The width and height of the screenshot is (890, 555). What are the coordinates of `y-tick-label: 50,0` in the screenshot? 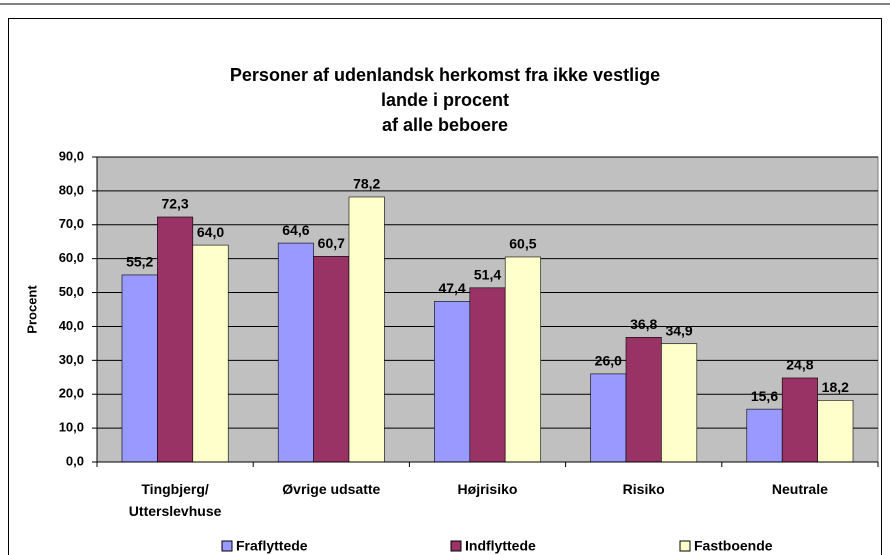 It's located at (71, 291).